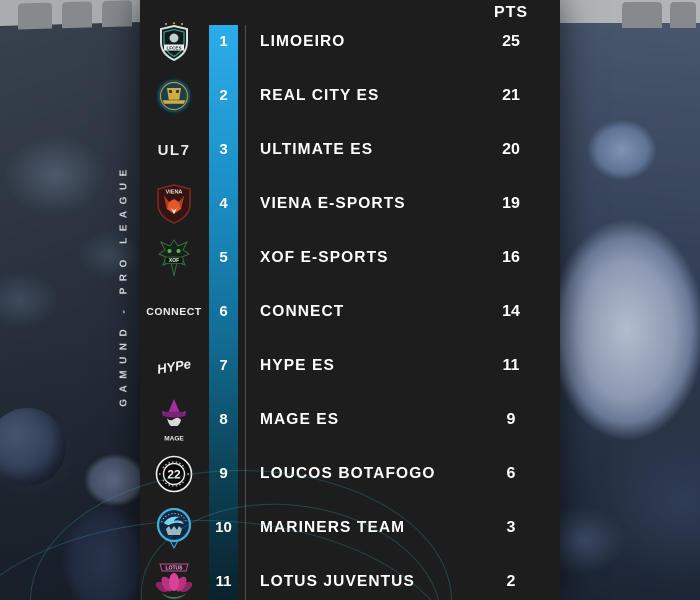 The height and width of the screenshot is (600, 700). I want to click on table-row: UL7 3 ULTIMATE ES 20, so click(350, 150).